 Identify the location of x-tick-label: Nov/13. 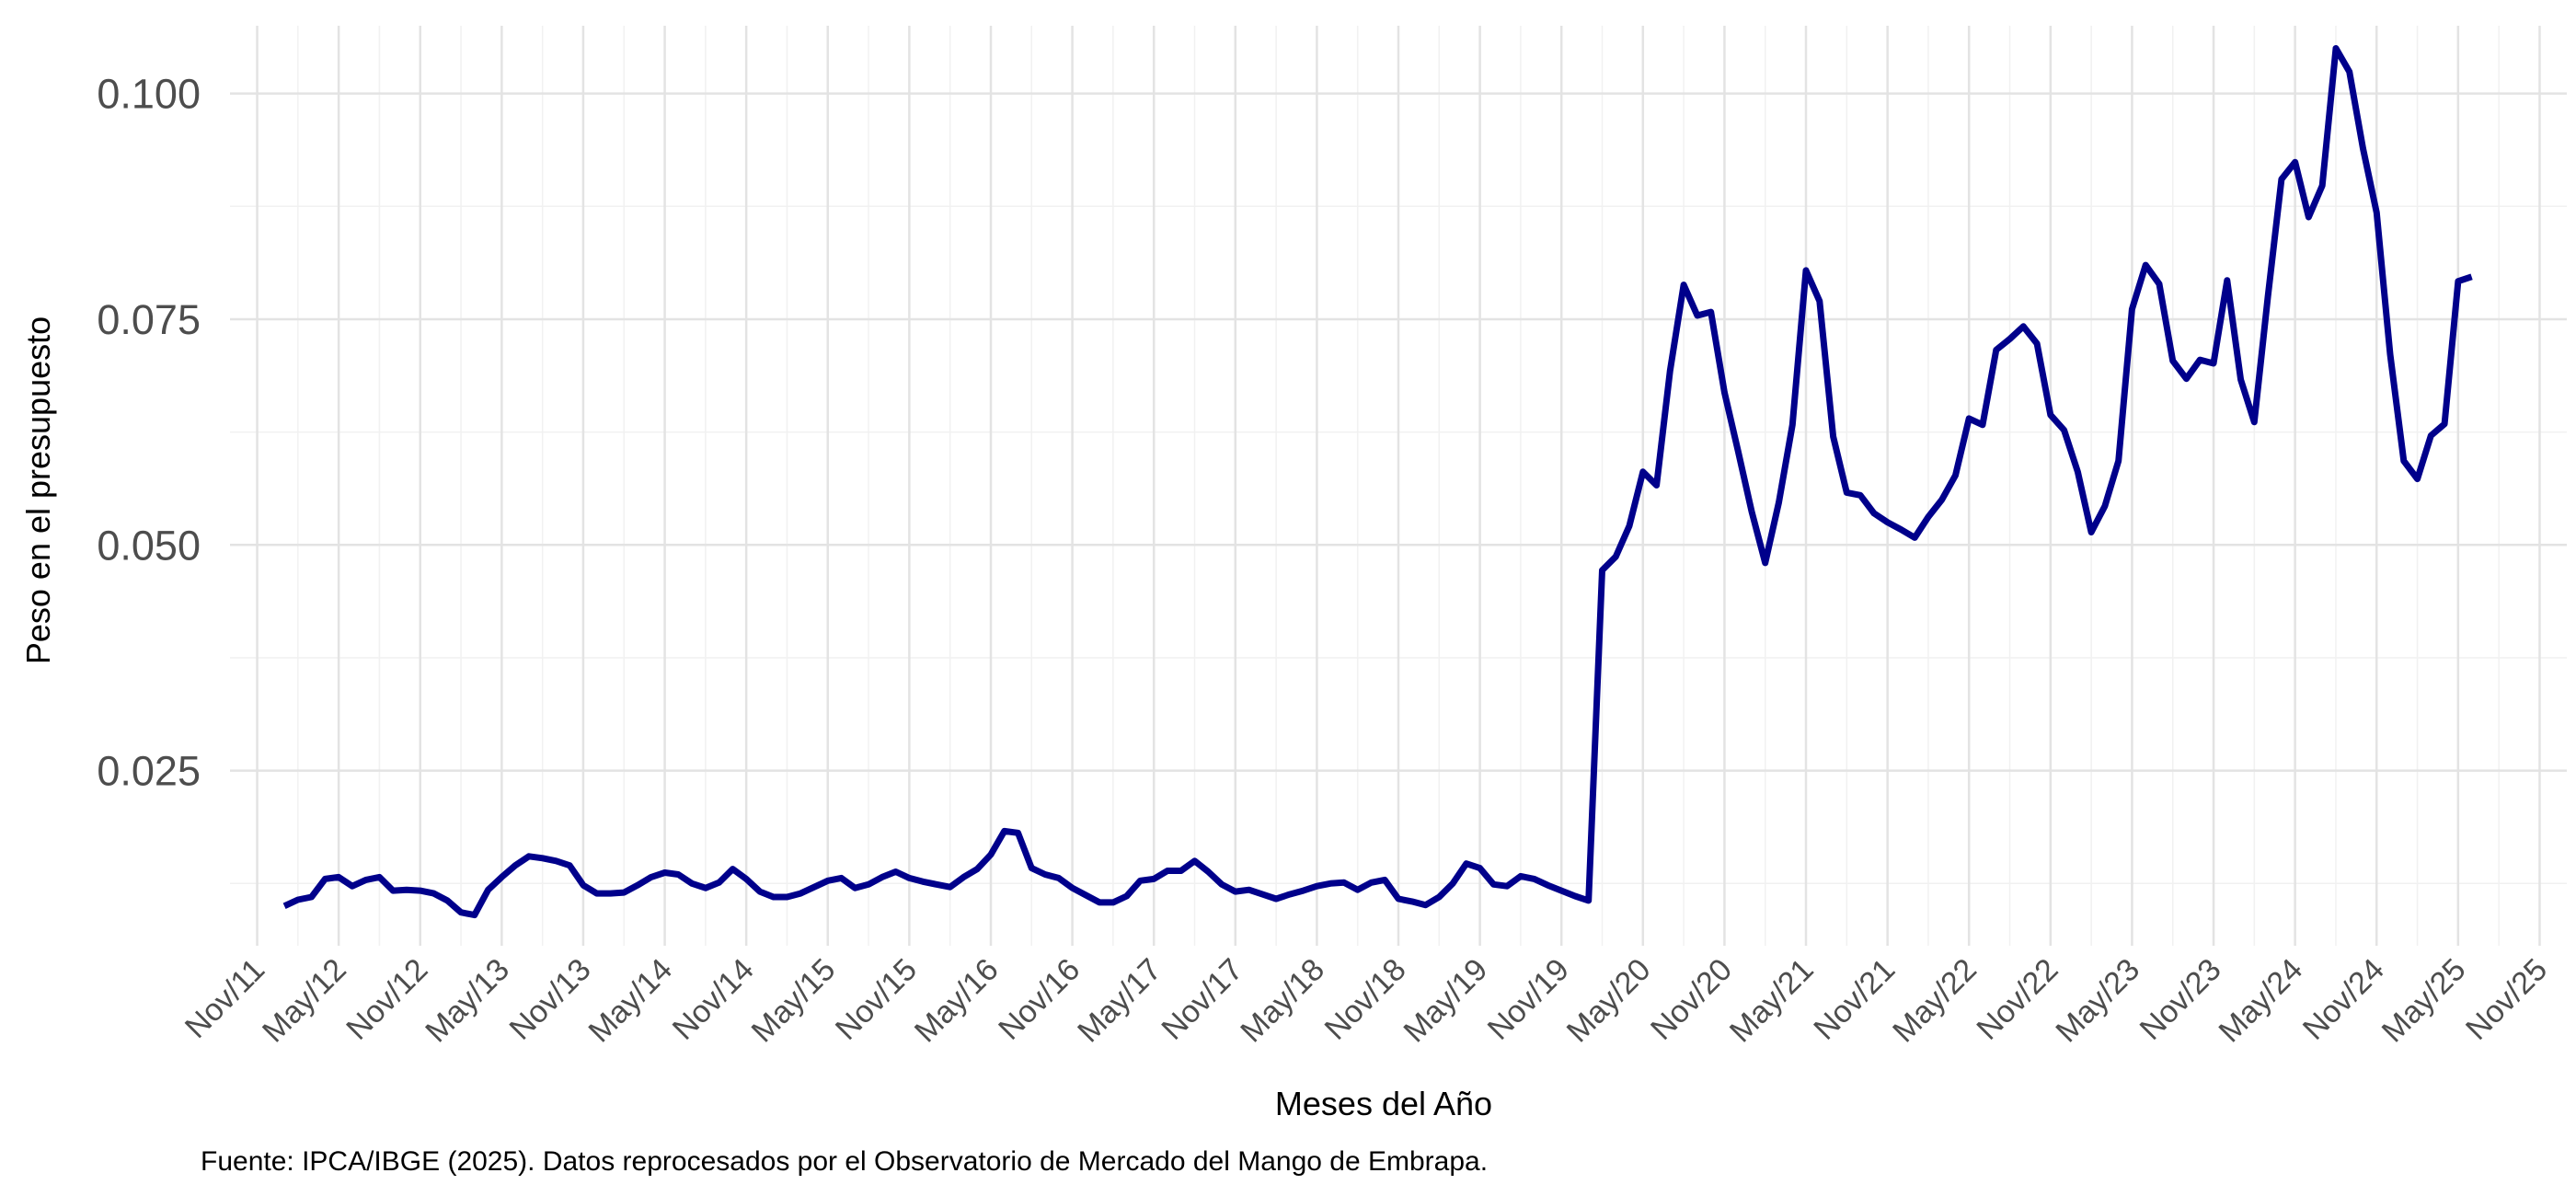
(550, 999).